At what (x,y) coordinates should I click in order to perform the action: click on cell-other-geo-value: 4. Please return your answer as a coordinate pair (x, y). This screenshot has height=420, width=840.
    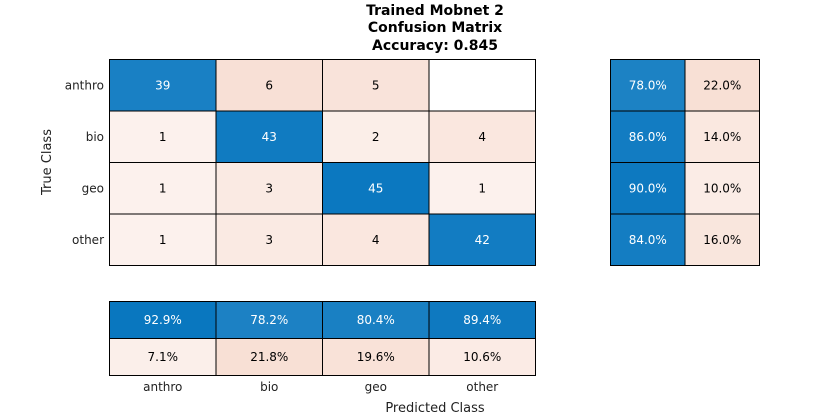
    Looking at the image, I should click on (376, 240).